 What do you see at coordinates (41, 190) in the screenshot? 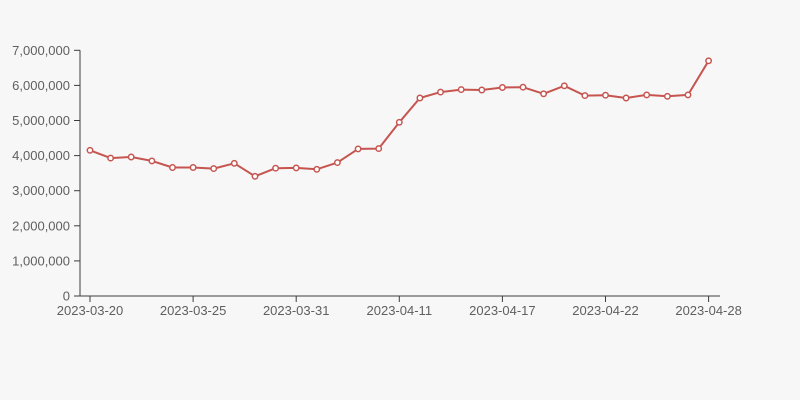
I see `y-axis-tick-label: 3,000,000` at bounding box center [41, 190].